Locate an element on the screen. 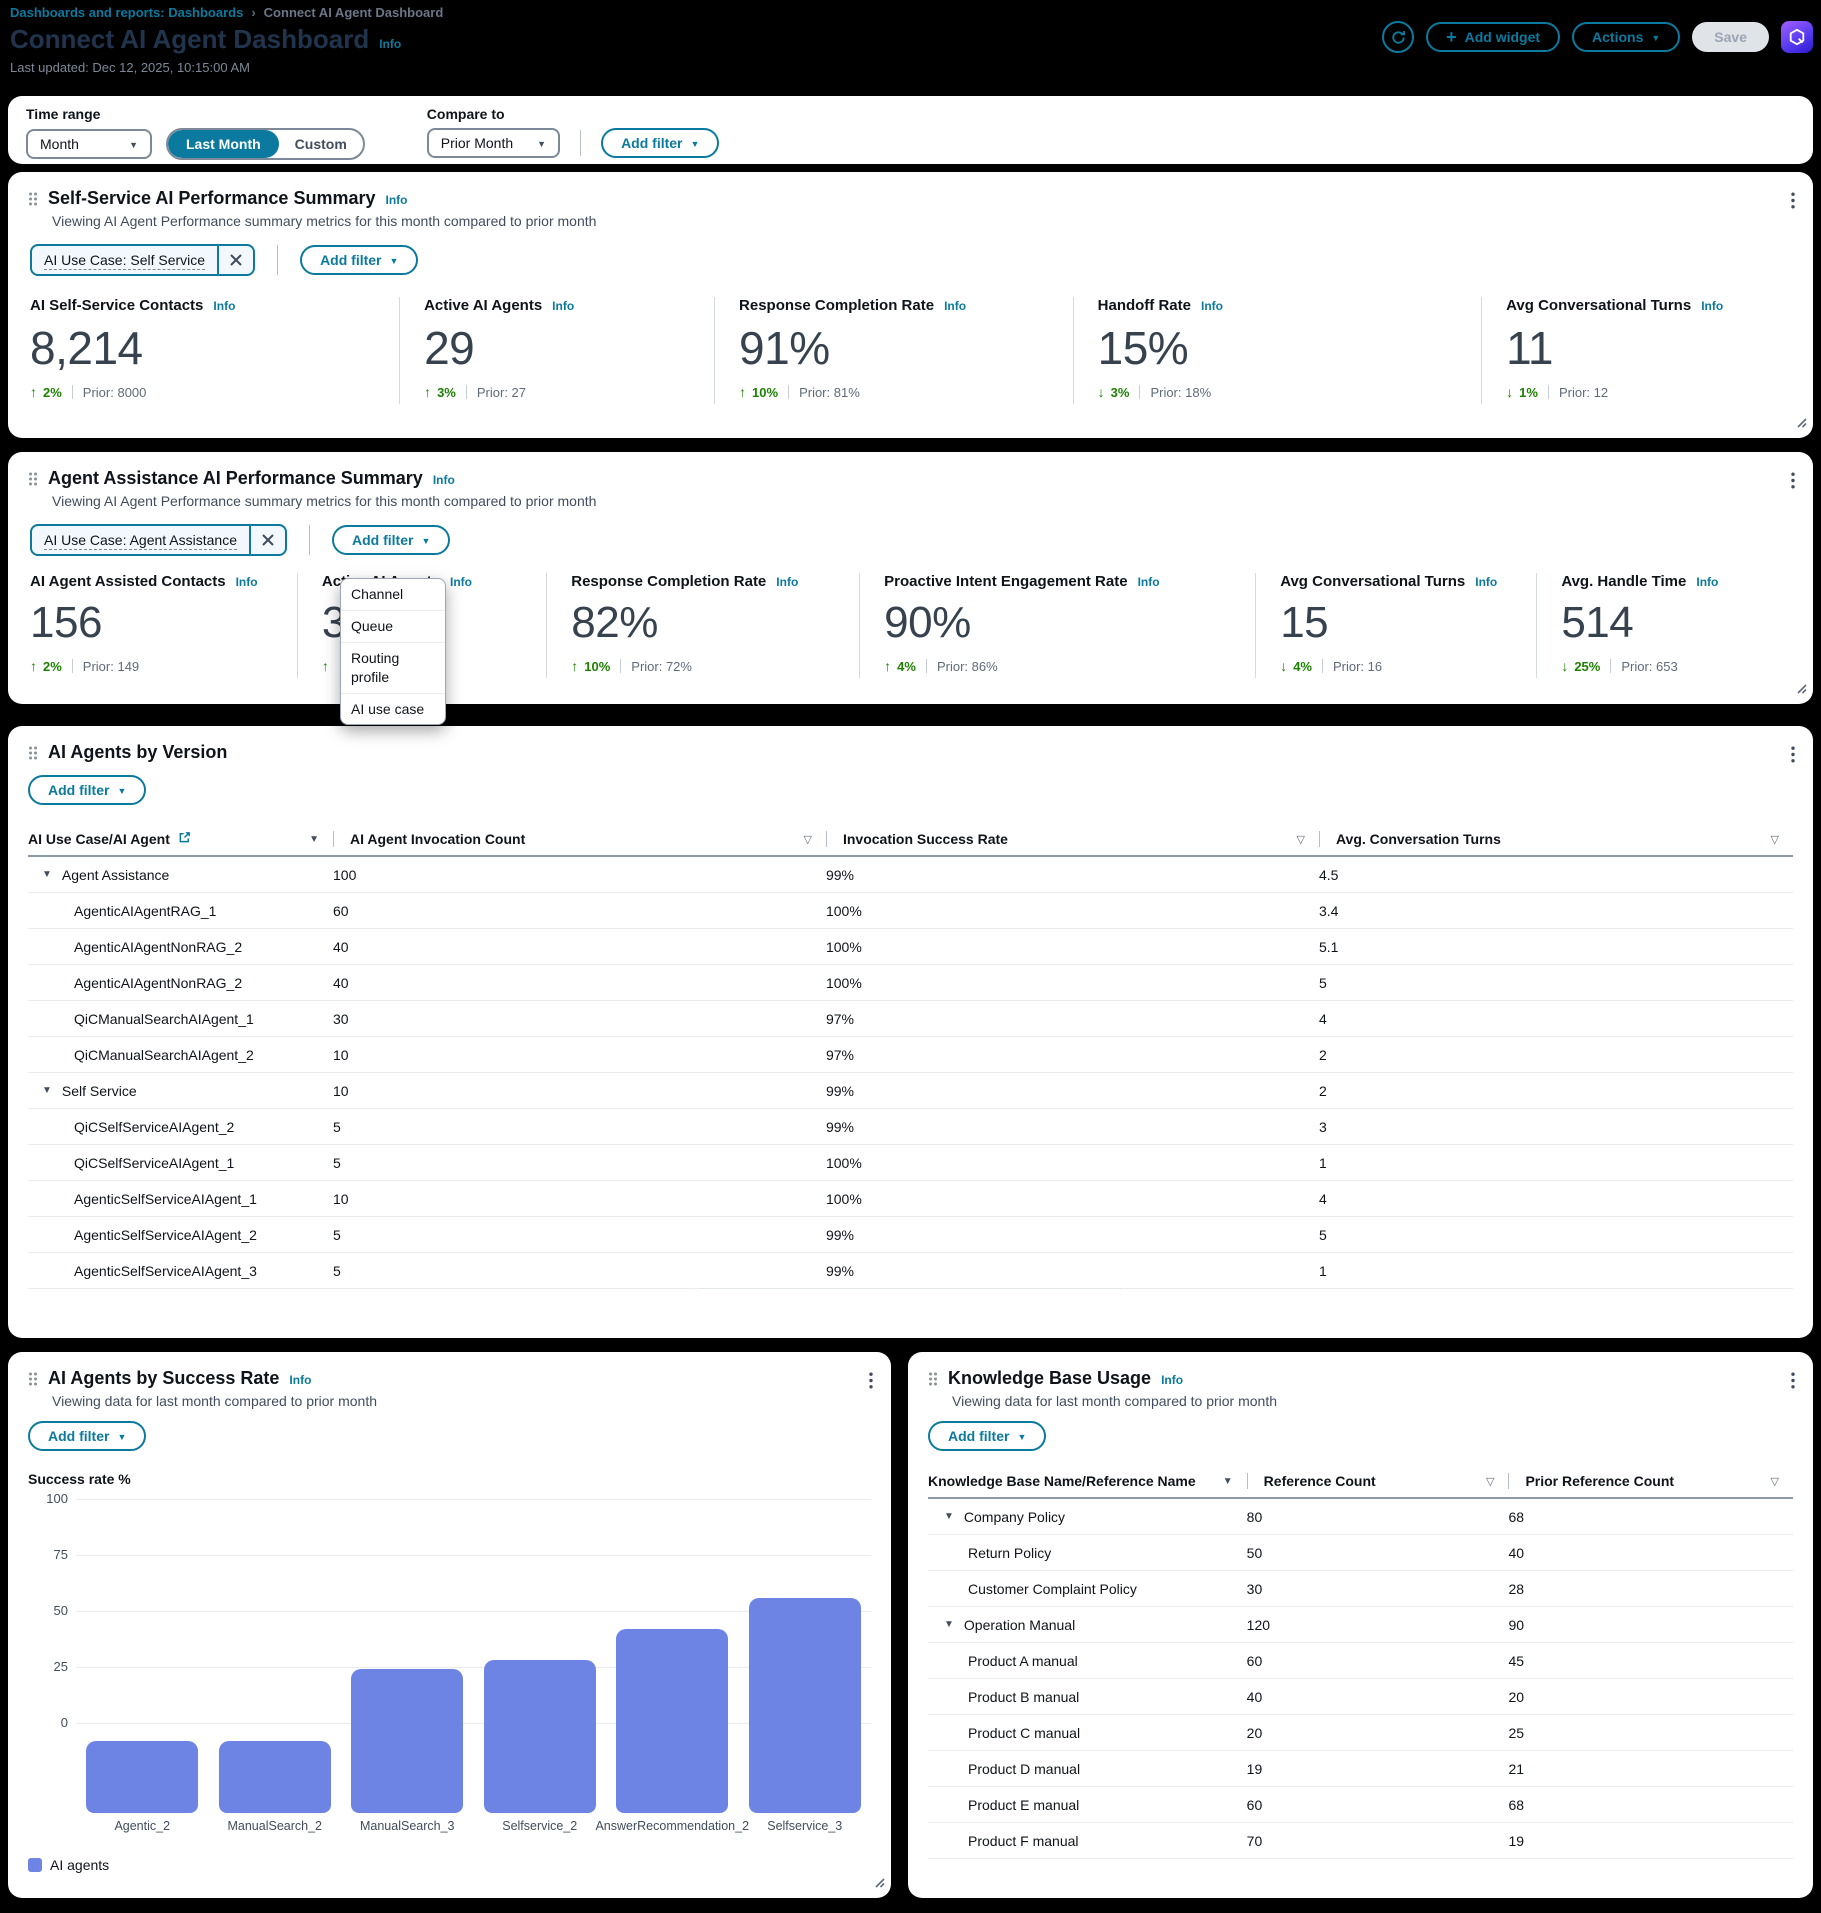 The width and height of the screenshot is (1821, 1913). time-range-segment-control: Last Month Custom is located at coordinates (265, 144).